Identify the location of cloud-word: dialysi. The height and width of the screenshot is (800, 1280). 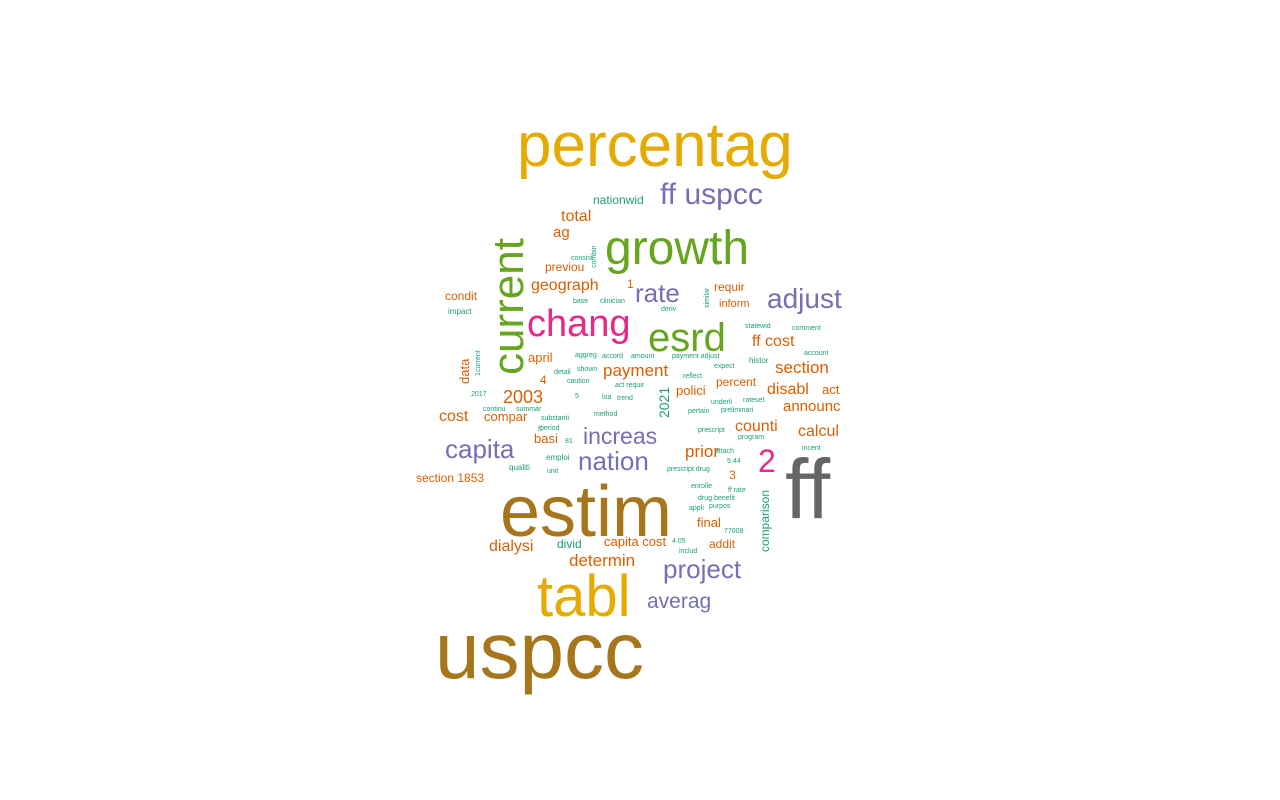
(511, 546).